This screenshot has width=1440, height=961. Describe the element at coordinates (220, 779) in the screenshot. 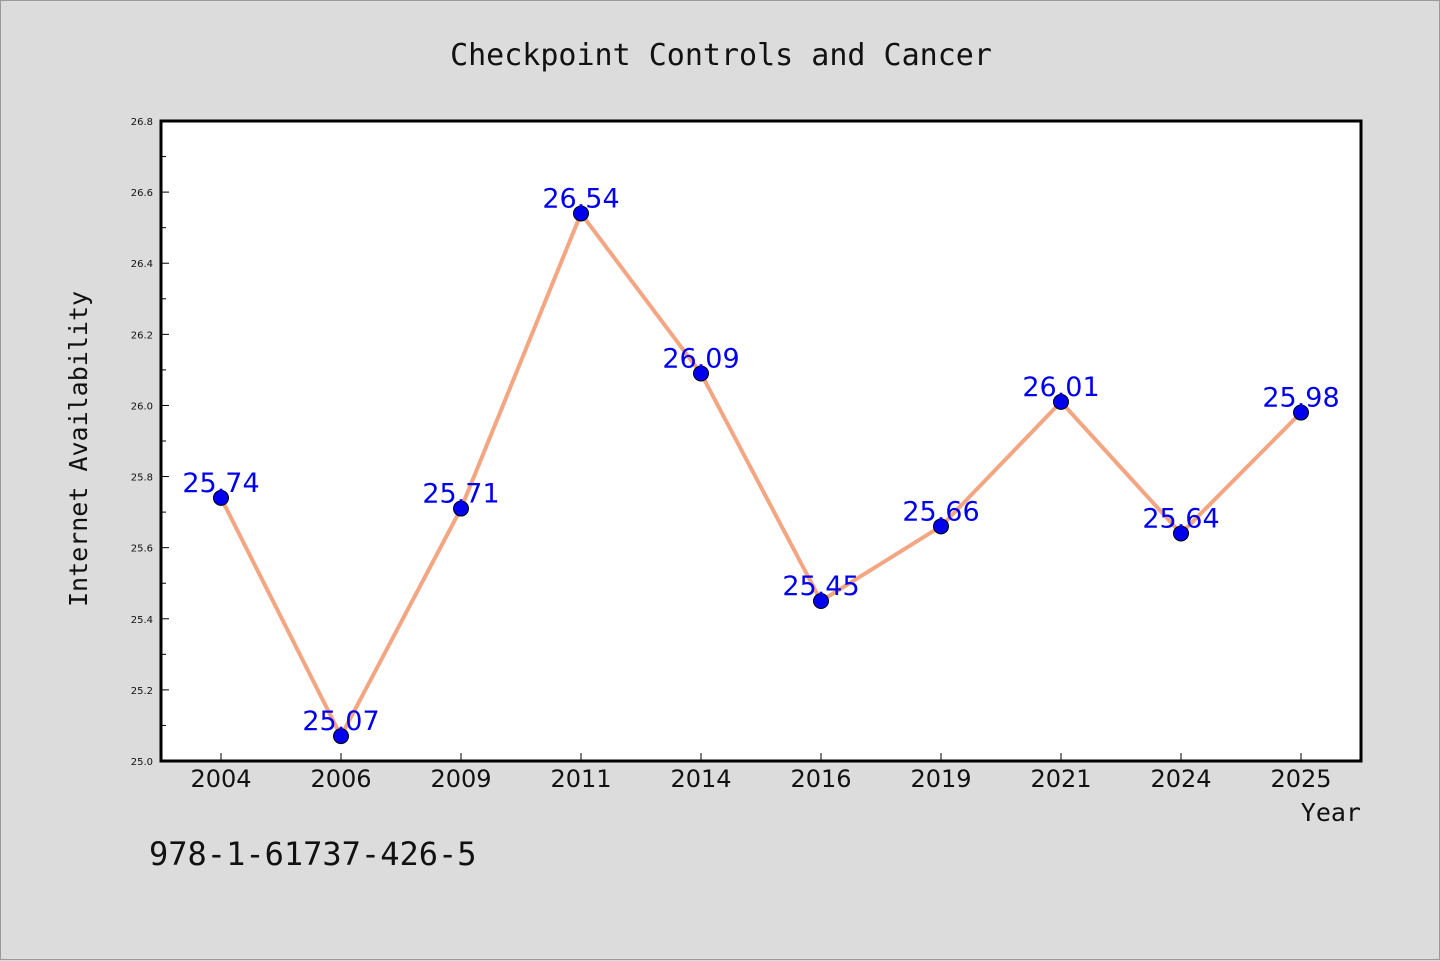

I see `x-tick-label: 2004` at that location.